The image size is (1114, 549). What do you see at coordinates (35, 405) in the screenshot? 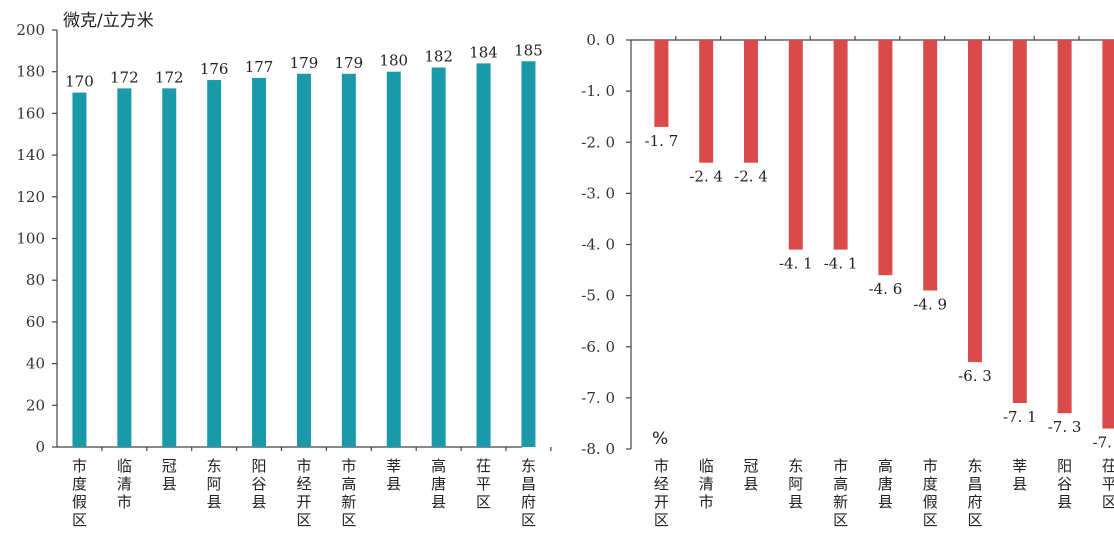
I see `y-tick-label: 20` at bounding box center [35, 405].